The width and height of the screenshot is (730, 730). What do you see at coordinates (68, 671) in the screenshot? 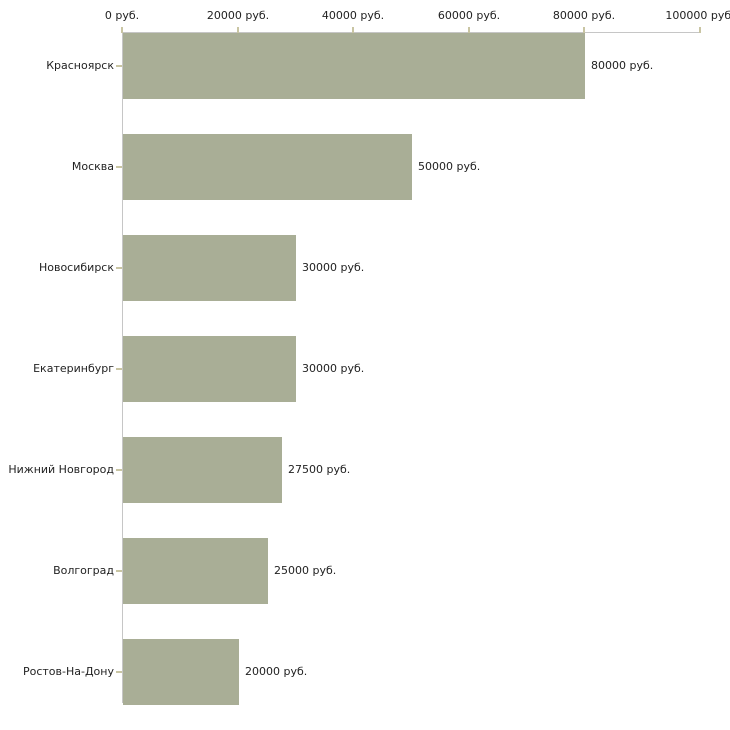
I see `category-label: Ростов-На-Дону` at bounding box center [68, 671].